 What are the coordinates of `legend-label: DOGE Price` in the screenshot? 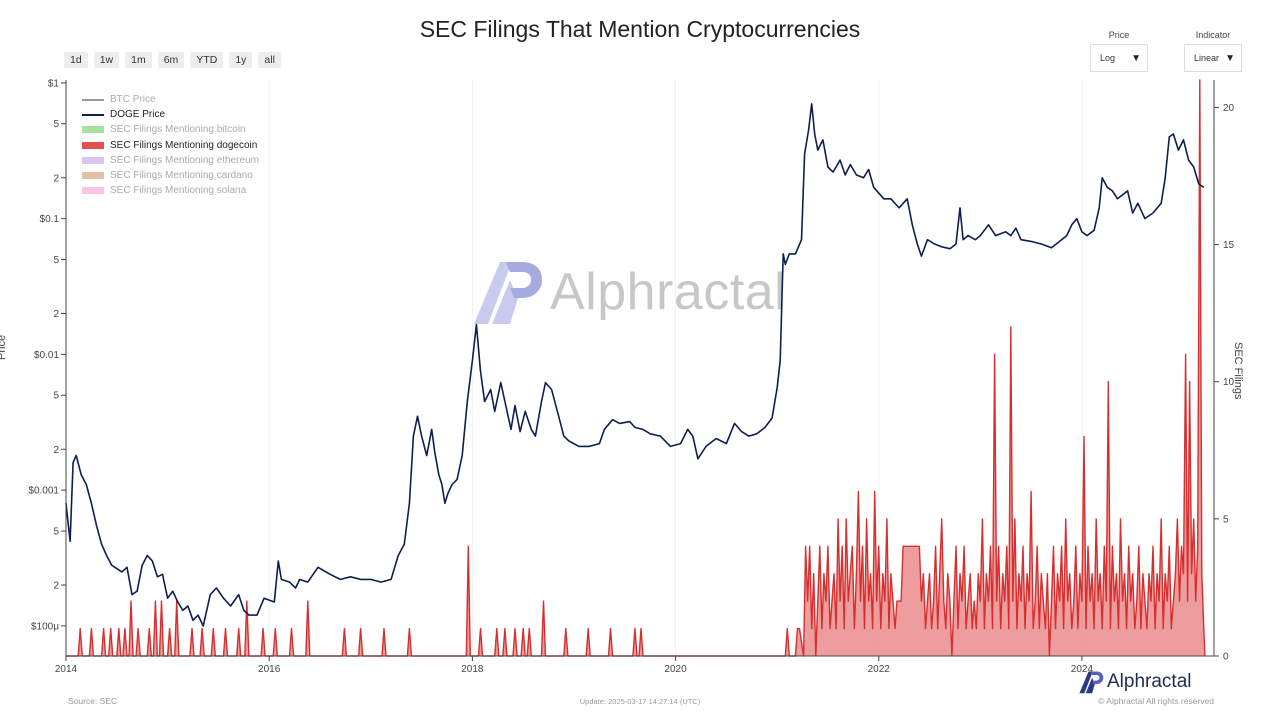 It's located at (138, 115).